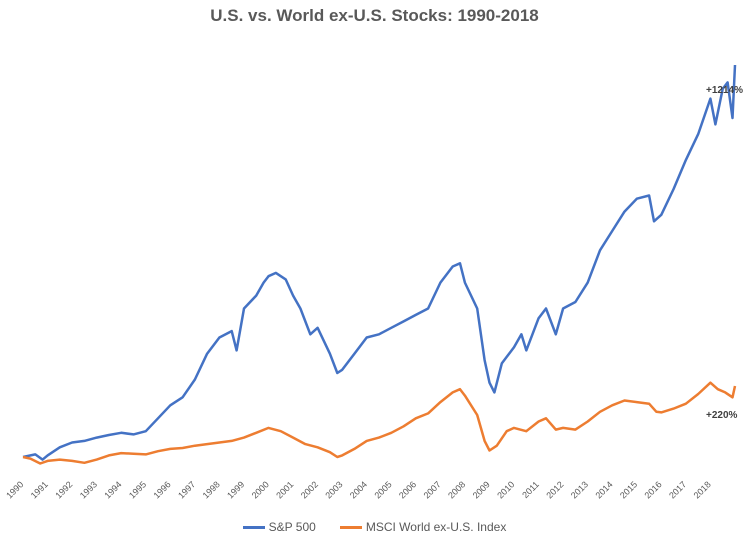 The height and width of the screenshot is (542, 749). What do you see at coordinates (63, 489) in the screenshot?
I see `x-tick-label-1992: 1992` at bounding box center [63, 489].